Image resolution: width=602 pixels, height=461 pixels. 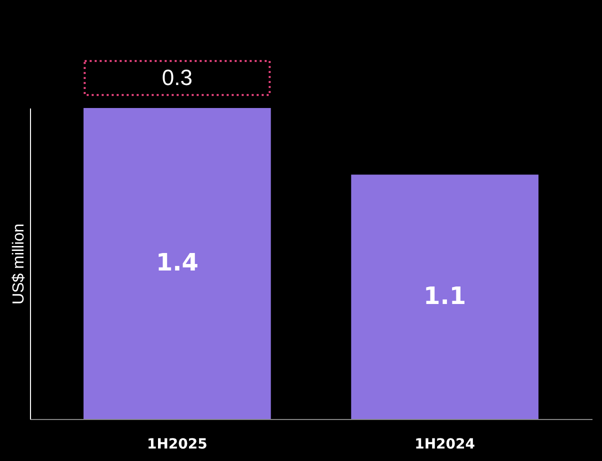 What do you see at coordinates (177, 77) in the screenshot?
I see `text: 0.3` at bounding box center [177, 77].